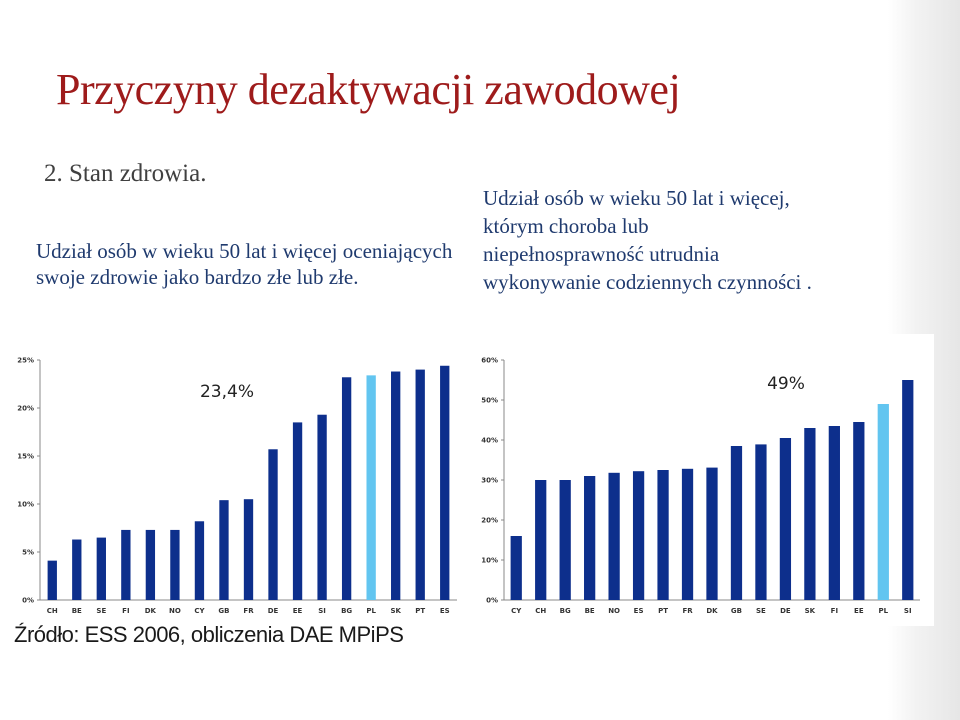 The height and width of the screenshot is (720, 960). Describe the element at coordinates (489, 361) in the screenshot. I see `y-tick-label: 60%` at that location.